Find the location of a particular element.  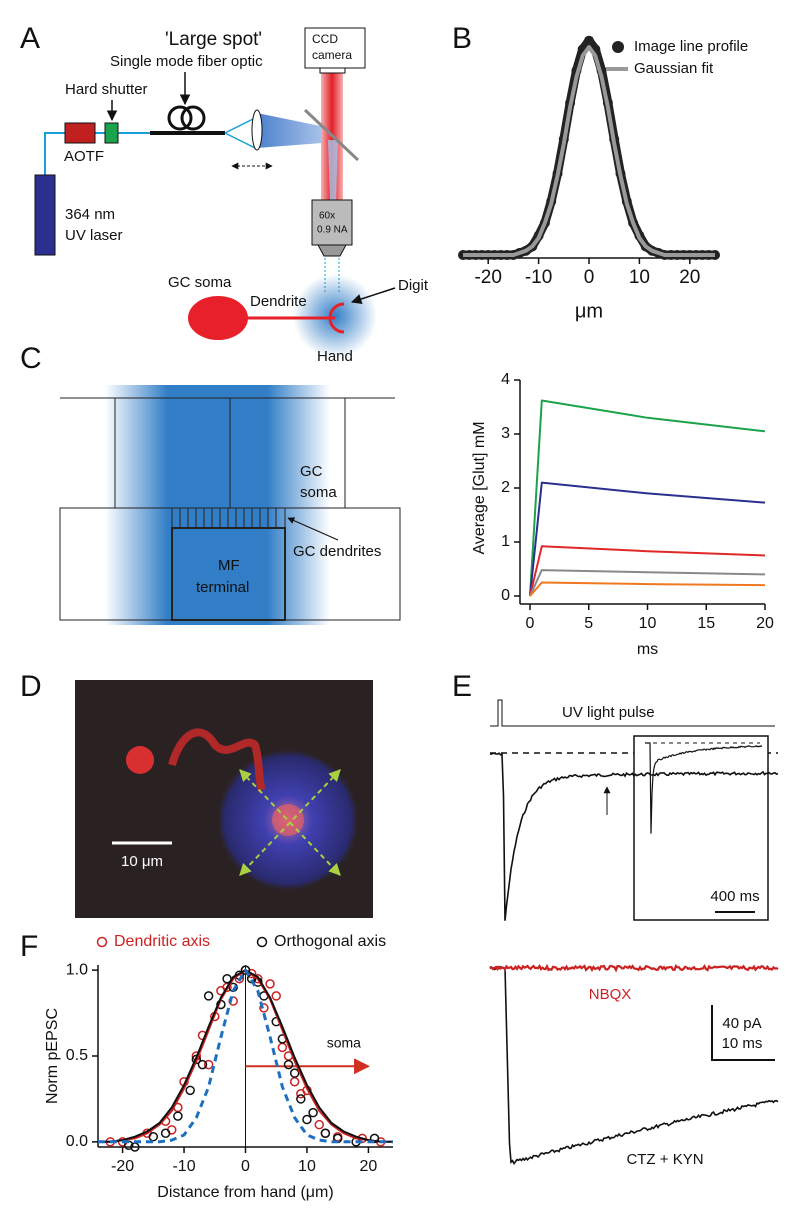

aotf is located at coordinates (80, 133).